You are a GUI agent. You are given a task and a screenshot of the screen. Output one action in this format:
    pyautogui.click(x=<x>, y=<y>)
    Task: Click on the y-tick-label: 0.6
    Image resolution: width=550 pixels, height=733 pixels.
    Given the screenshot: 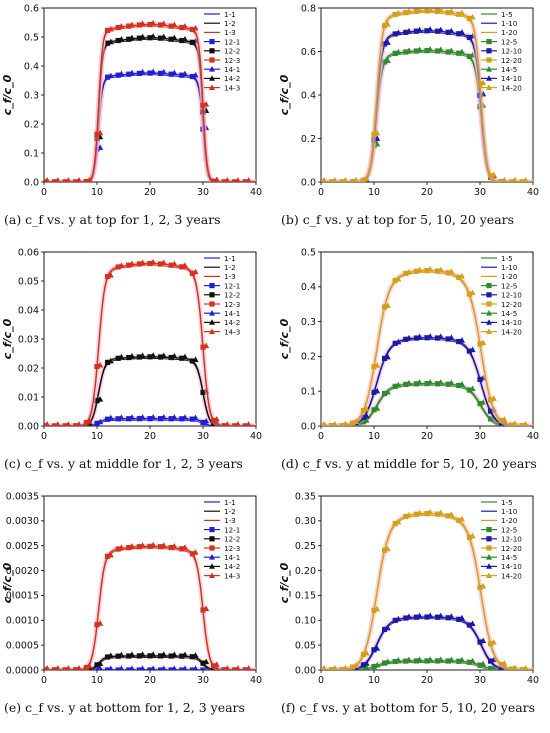 What is the action you would take?
    pyautogui.click(x=31, y=8)
    